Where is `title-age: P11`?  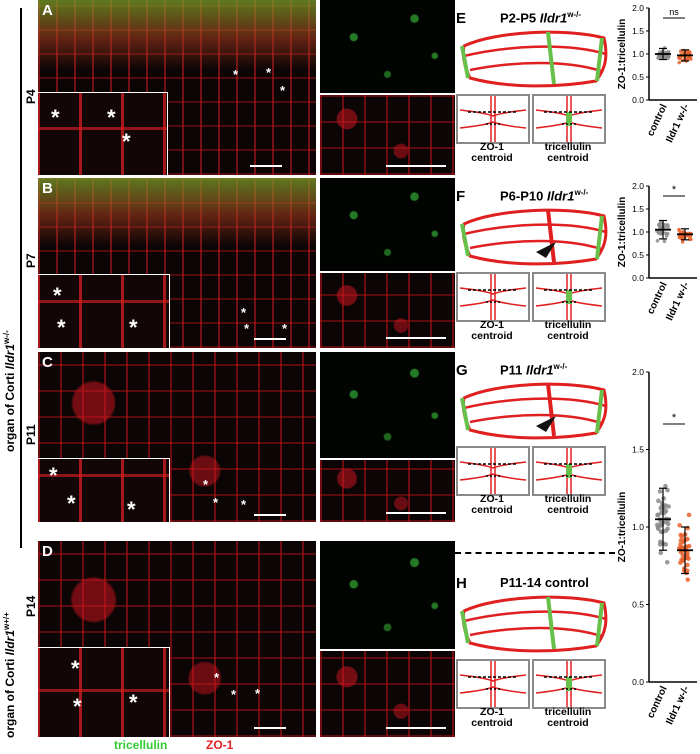
title-age: P11 is located at coordinates (513, 370).